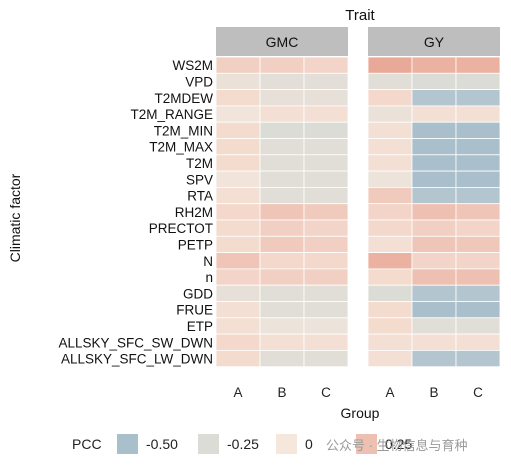  What do you see at coordinates (326, 244) in the screenshot?
I see `cell-gmc-petp-c` at bounding box center [326, 244].